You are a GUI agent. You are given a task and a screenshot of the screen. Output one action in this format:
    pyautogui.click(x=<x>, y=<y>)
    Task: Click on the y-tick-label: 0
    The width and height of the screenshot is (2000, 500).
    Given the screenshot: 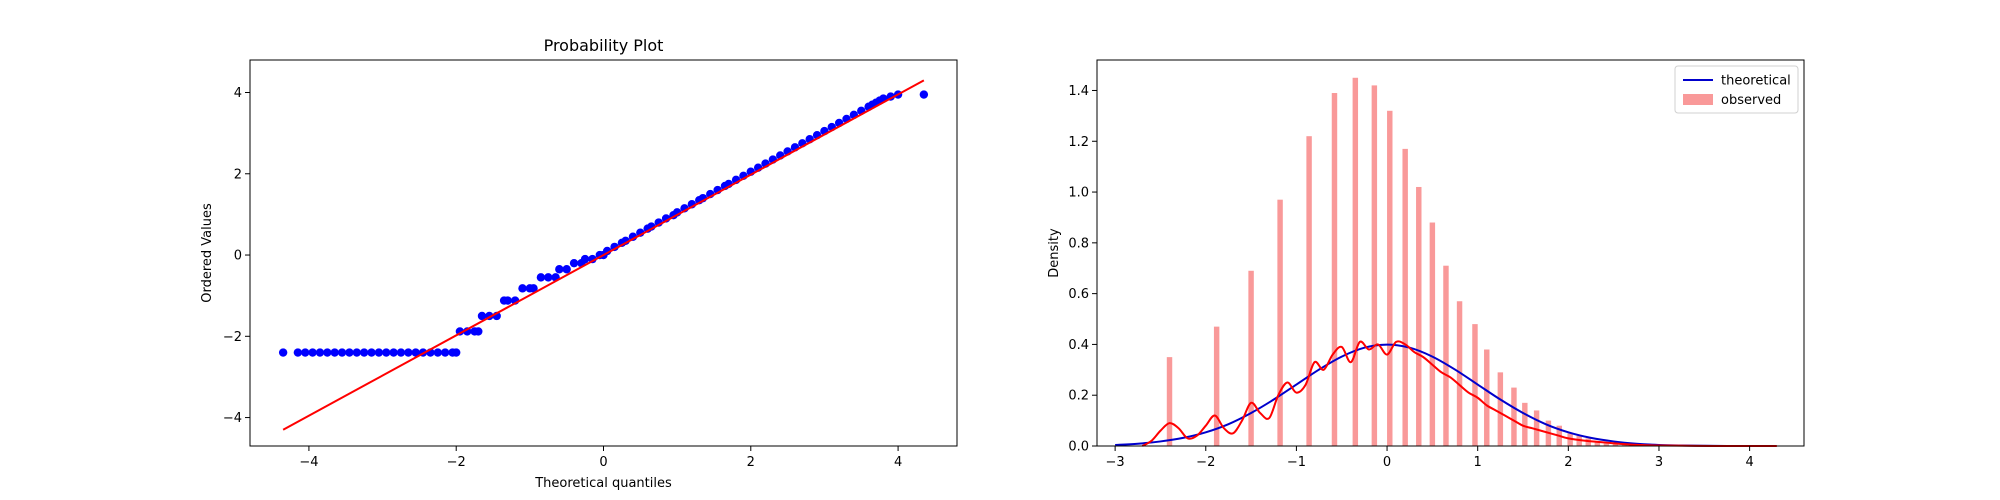 What is the action you would take?
    pyautogui.click(x=238, y=256)
    